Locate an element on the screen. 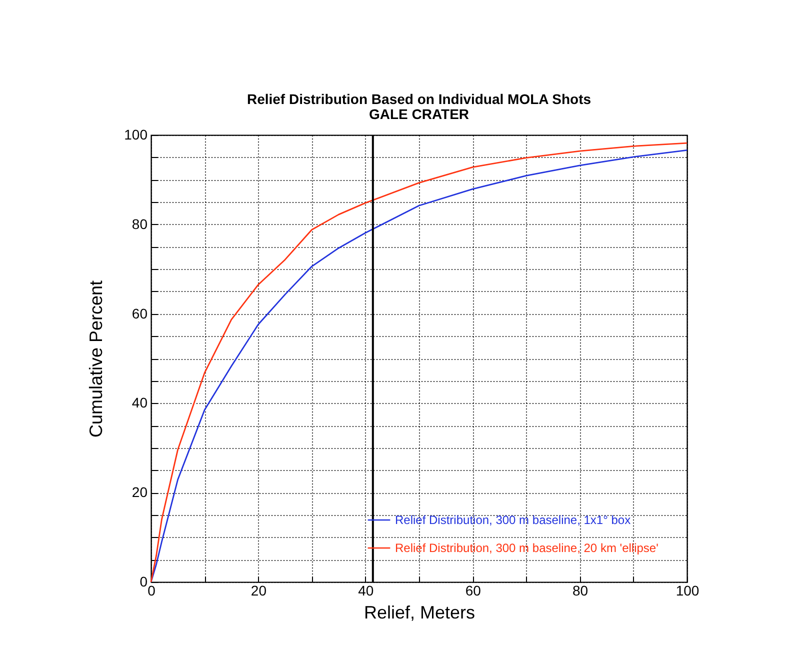 The height and width of the screenshot is (670, 810). y-tick-label: 80 is located at coordinates (140, 224).